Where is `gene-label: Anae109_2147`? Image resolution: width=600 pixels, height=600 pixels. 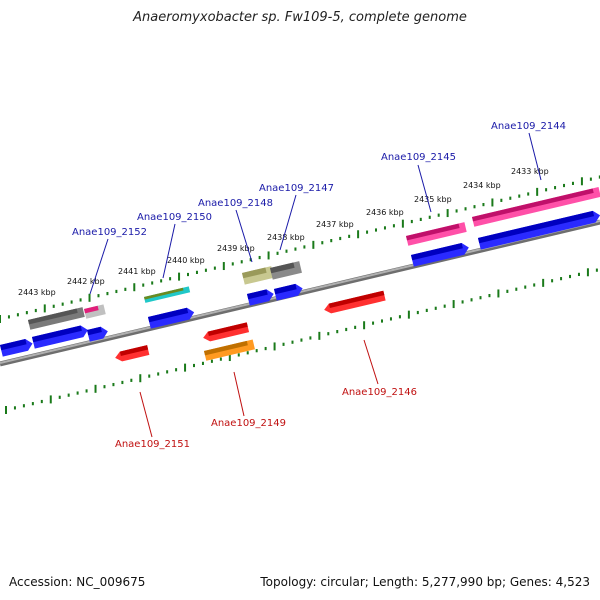
gene-label: Anae109_2147 is located at coordinates (296, 188).